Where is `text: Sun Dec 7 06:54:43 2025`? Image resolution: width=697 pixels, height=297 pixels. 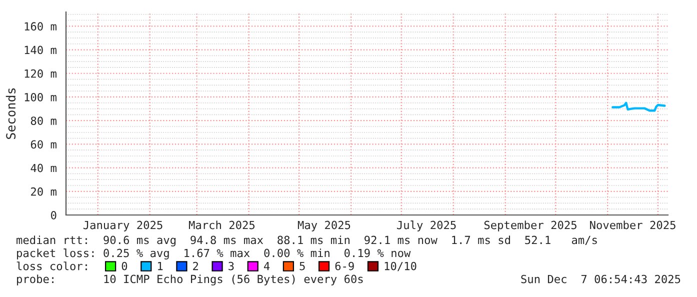
text: Sun Dec 7 06:54:43 2025 is located at coordinates (600, 279).